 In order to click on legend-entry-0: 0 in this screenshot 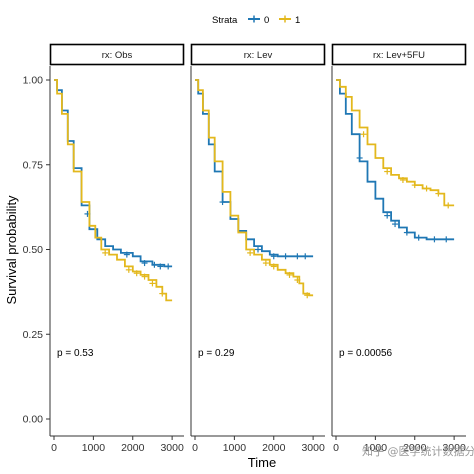, I will do `click(258, 20)`.